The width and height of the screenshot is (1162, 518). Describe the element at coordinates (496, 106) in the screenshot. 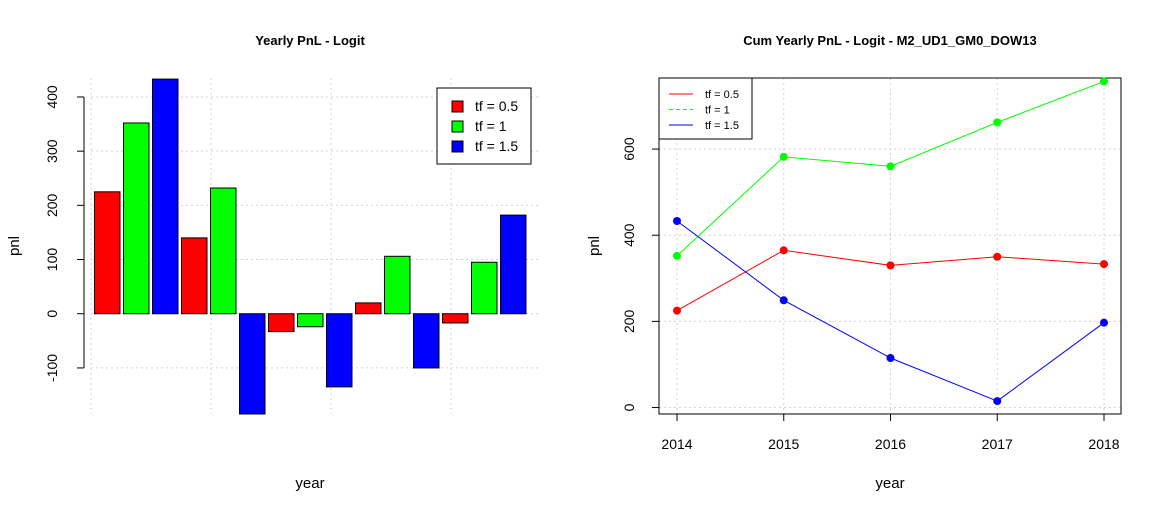

I see `left-legend-label: tf = 0.5` at that location.